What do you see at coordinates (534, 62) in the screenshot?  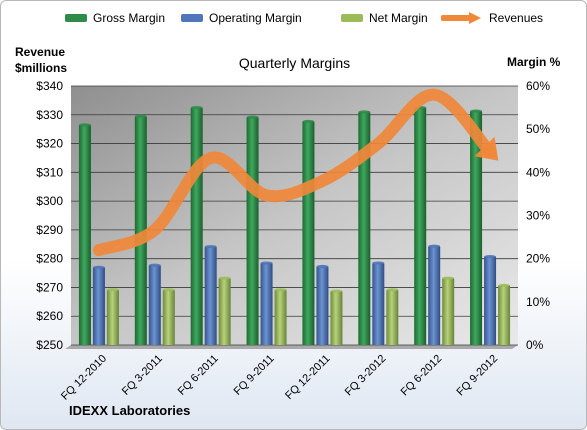 I see `right-axis-label: Margin %` at bounding box center [534, 62].